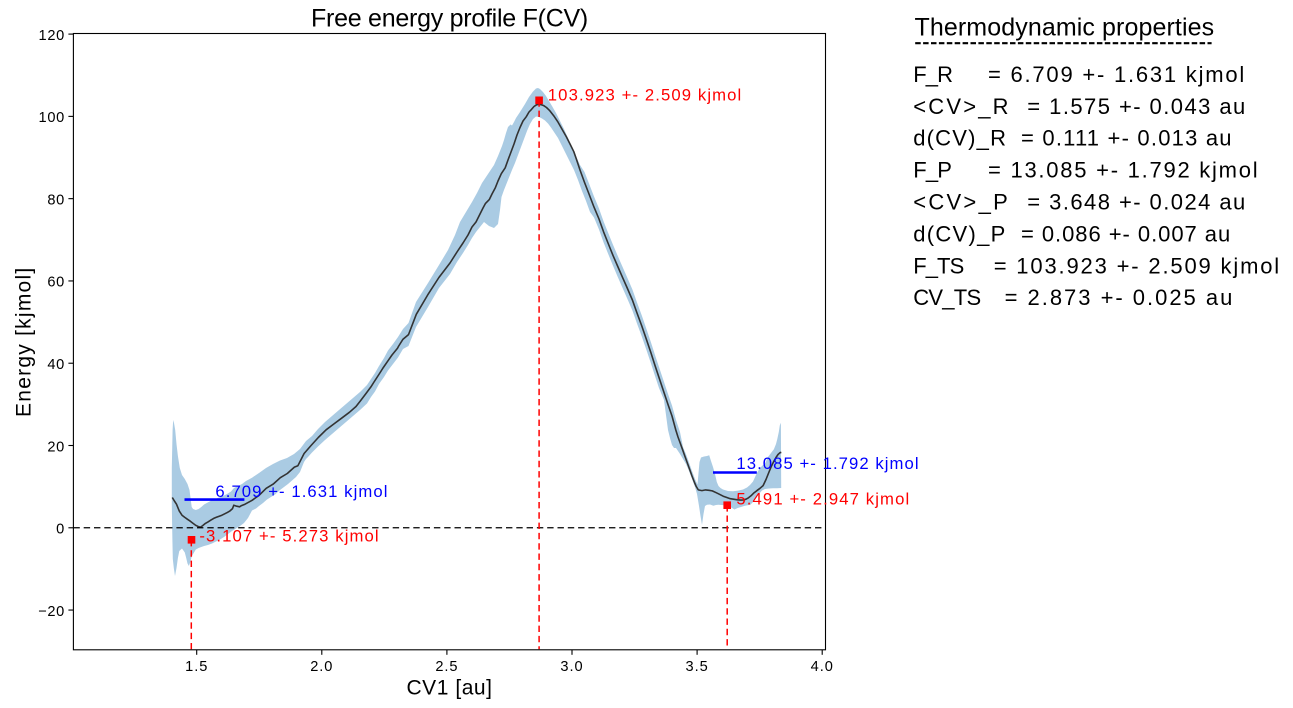  What do you see at coordinates (822, 667) in the screenshot?
I see `svg-text: 4.0` at bounding box center [822, 667].